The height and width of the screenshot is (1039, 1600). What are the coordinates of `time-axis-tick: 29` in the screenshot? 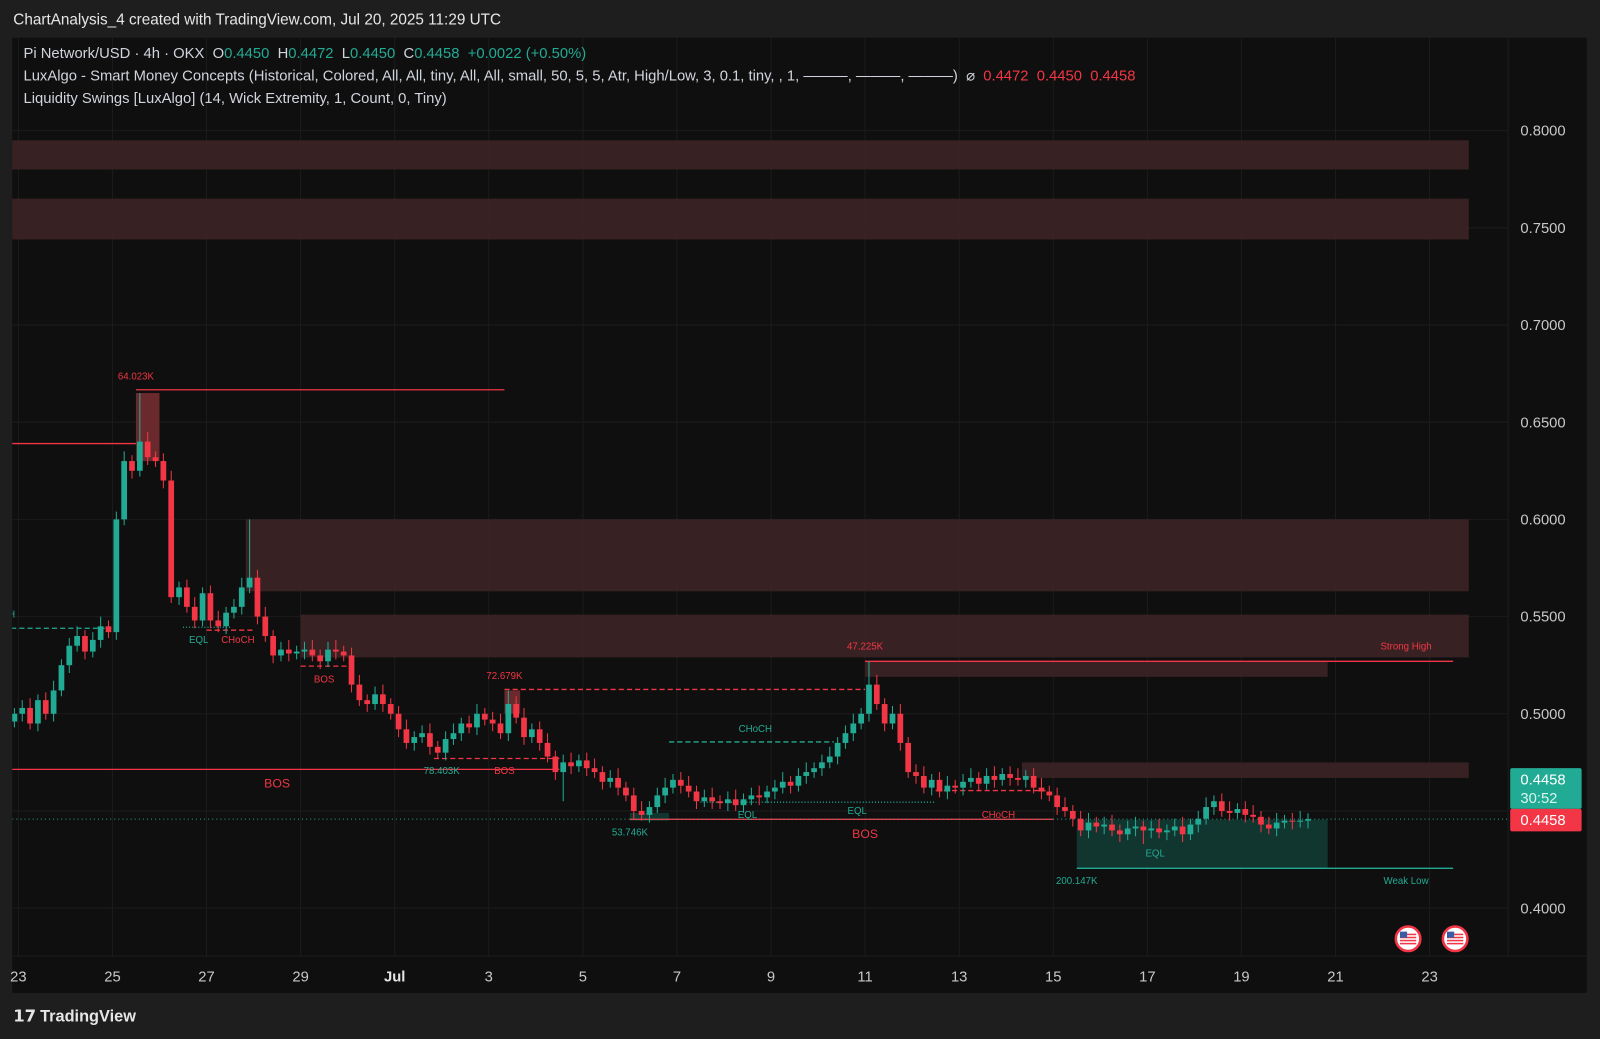 It's located at (300, 978).